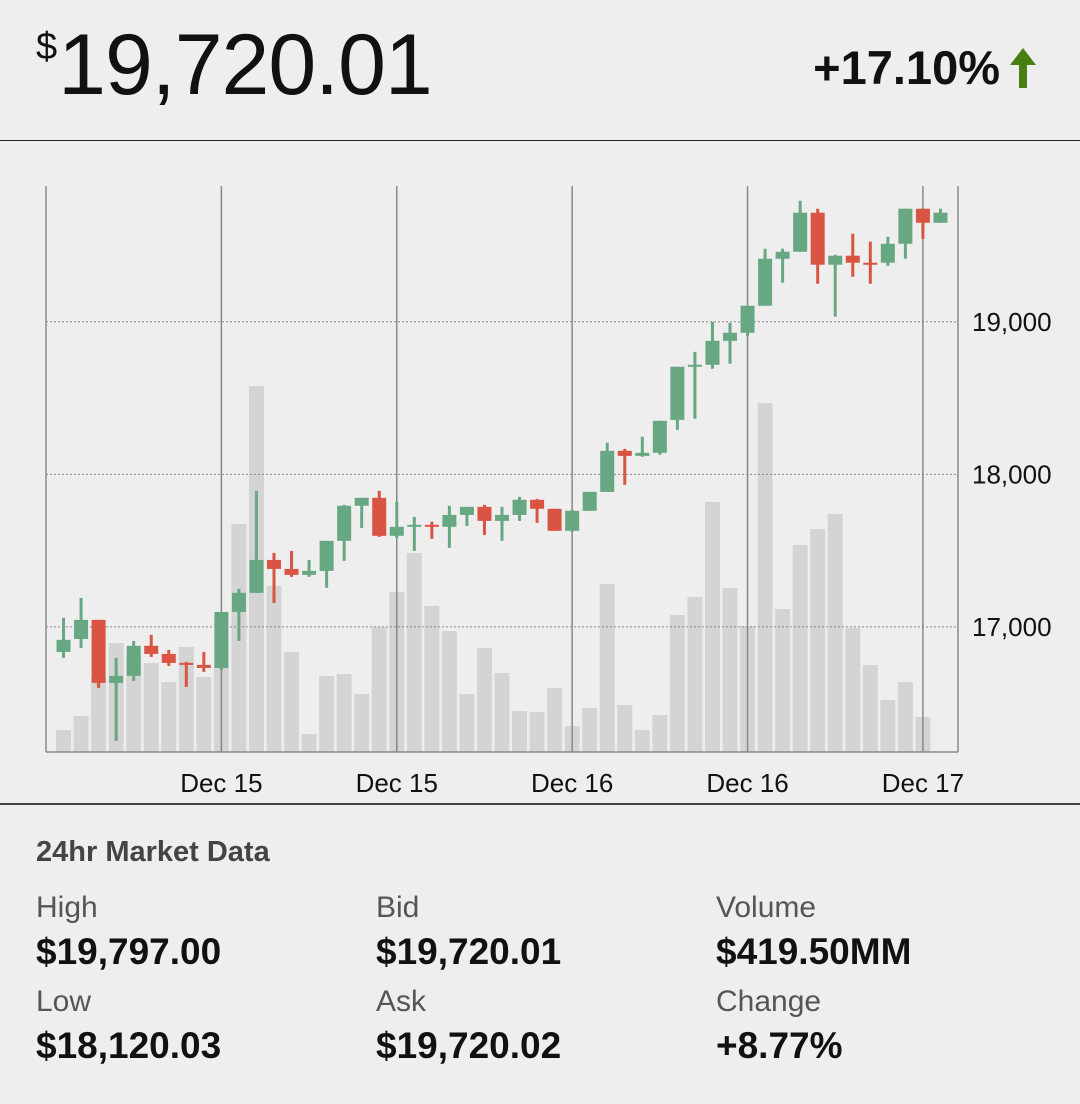 This screenshot has width=1080, height=1104. I want to click on stat-value: $18,120.03, so click(129, 1045).